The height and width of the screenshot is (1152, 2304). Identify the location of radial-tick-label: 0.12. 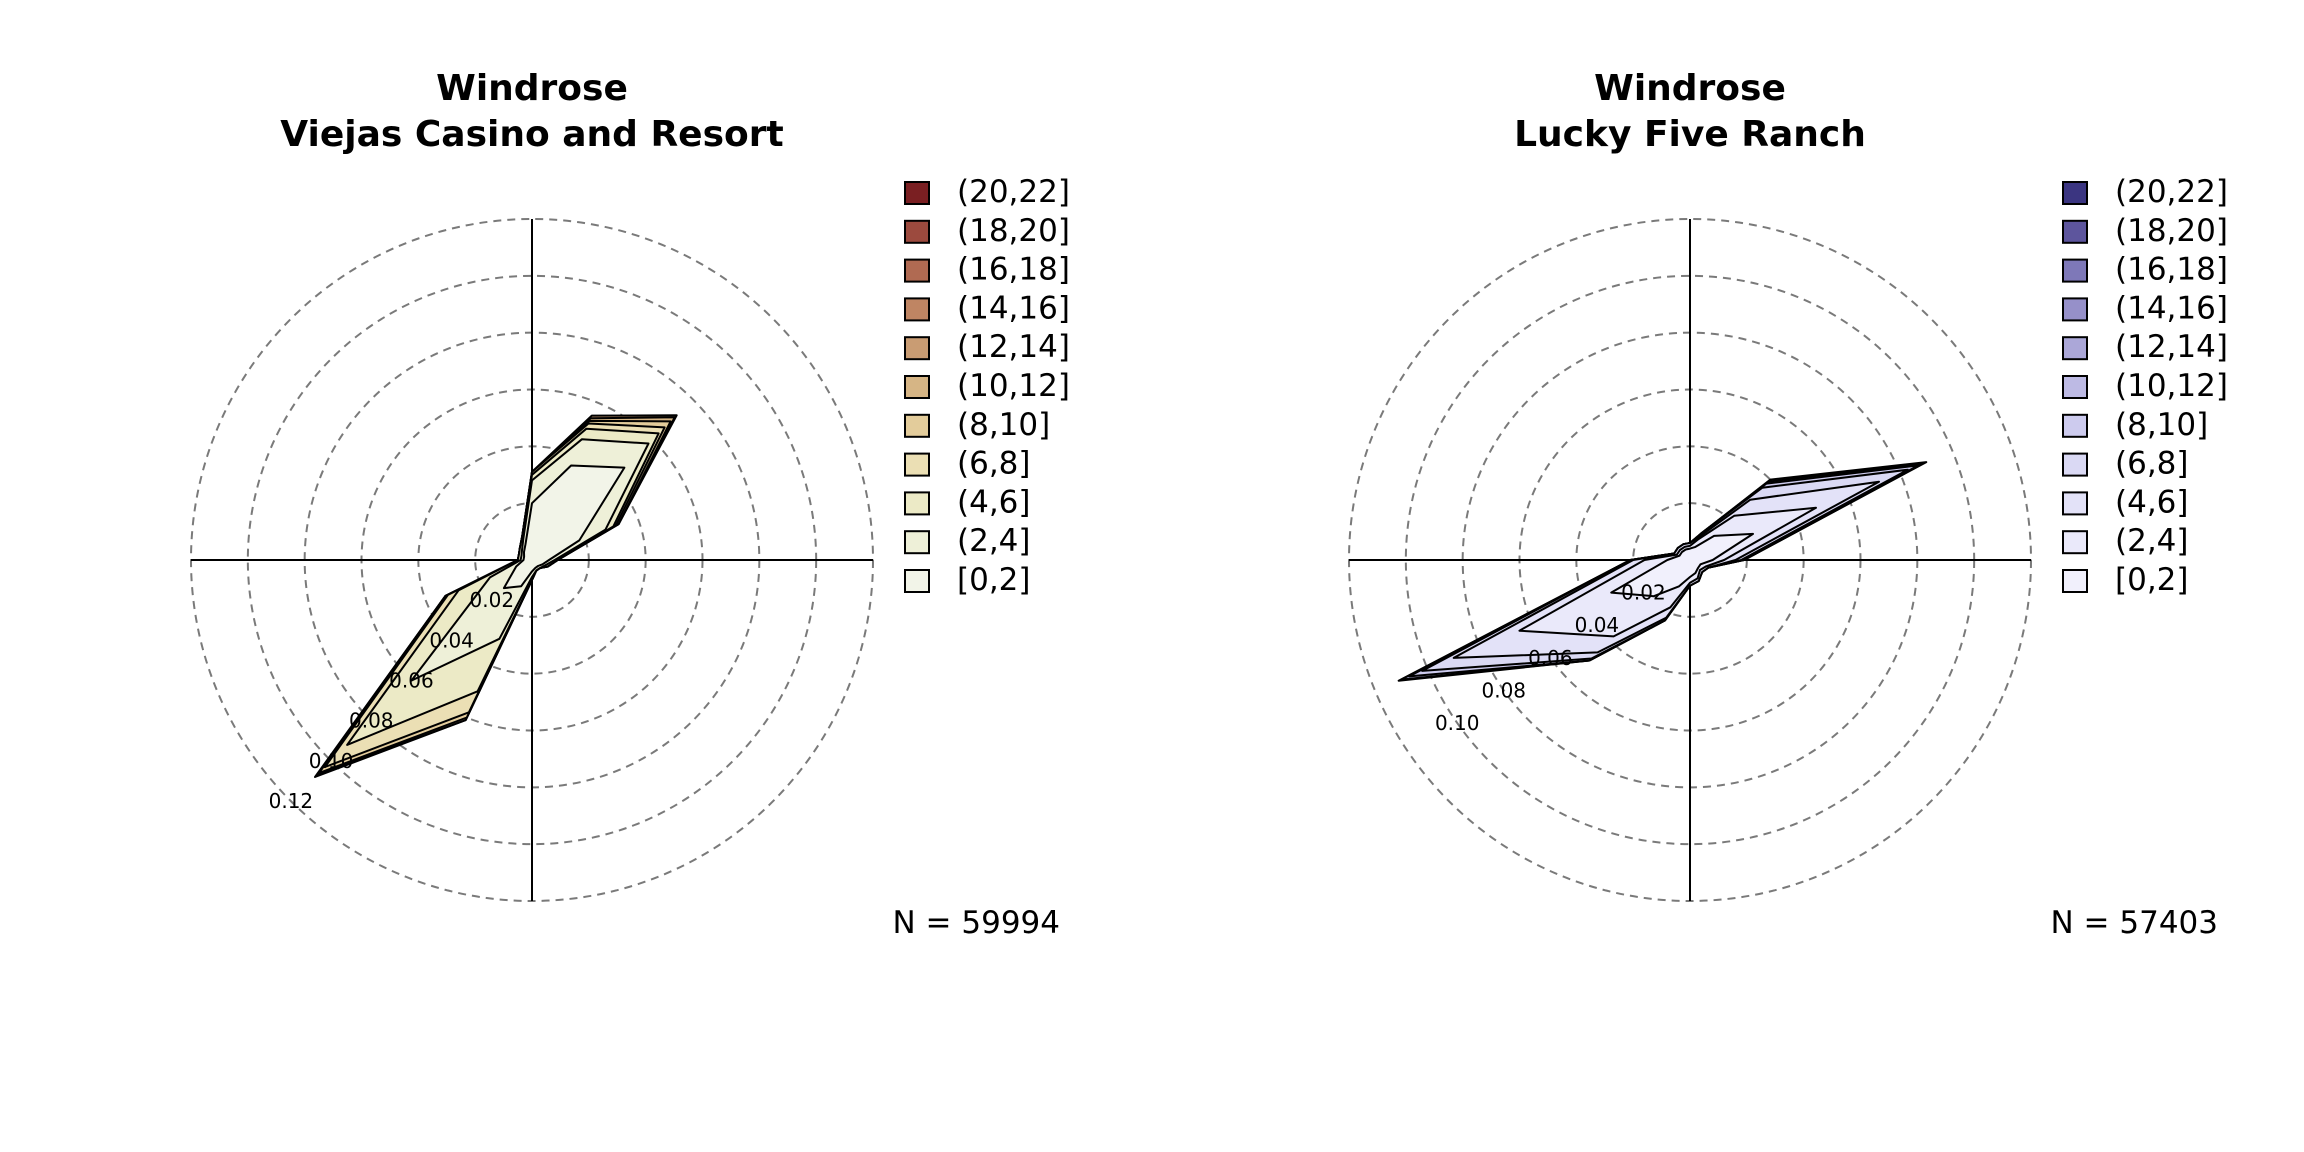
(291, 801).